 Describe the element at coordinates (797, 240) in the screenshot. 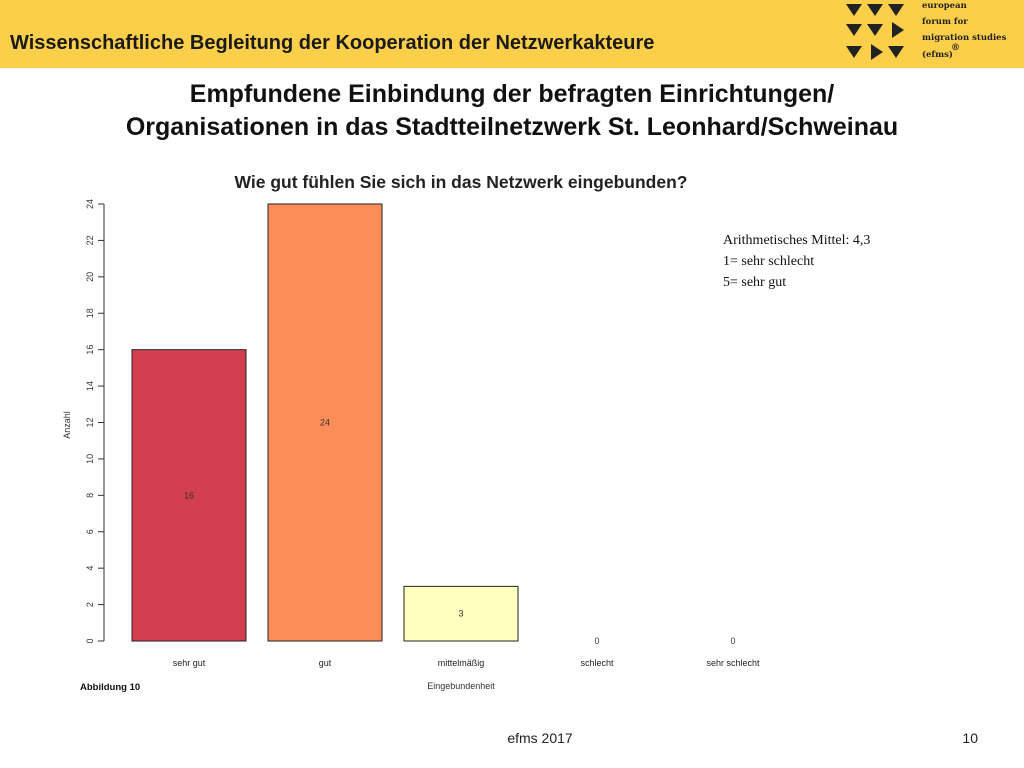

I see `note-mean: Arithmetisches Mittel: 4,3` at that location.